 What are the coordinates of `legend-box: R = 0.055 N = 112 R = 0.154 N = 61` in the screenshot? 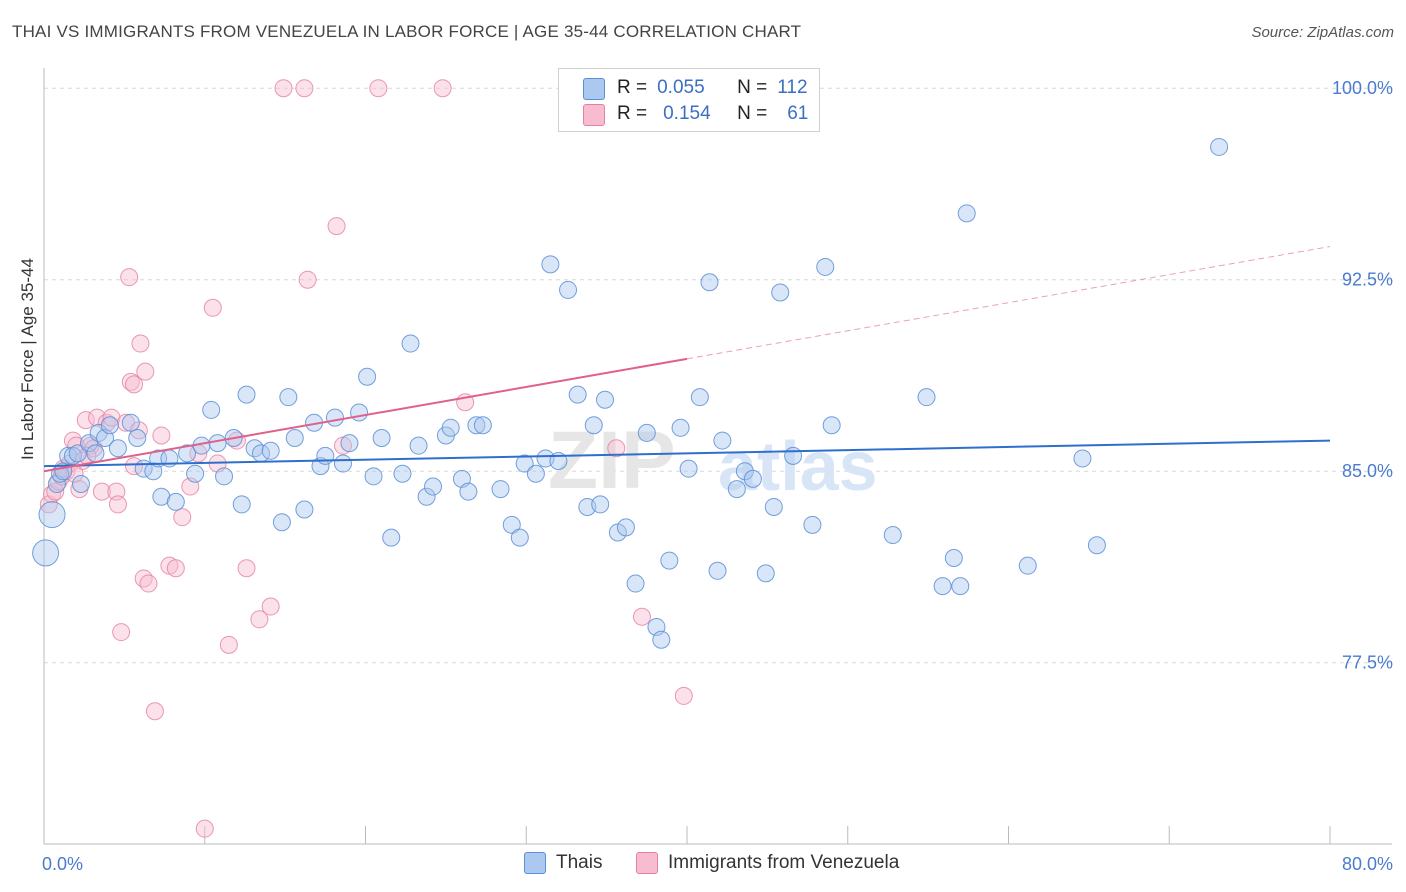 It's located at (689, 100).